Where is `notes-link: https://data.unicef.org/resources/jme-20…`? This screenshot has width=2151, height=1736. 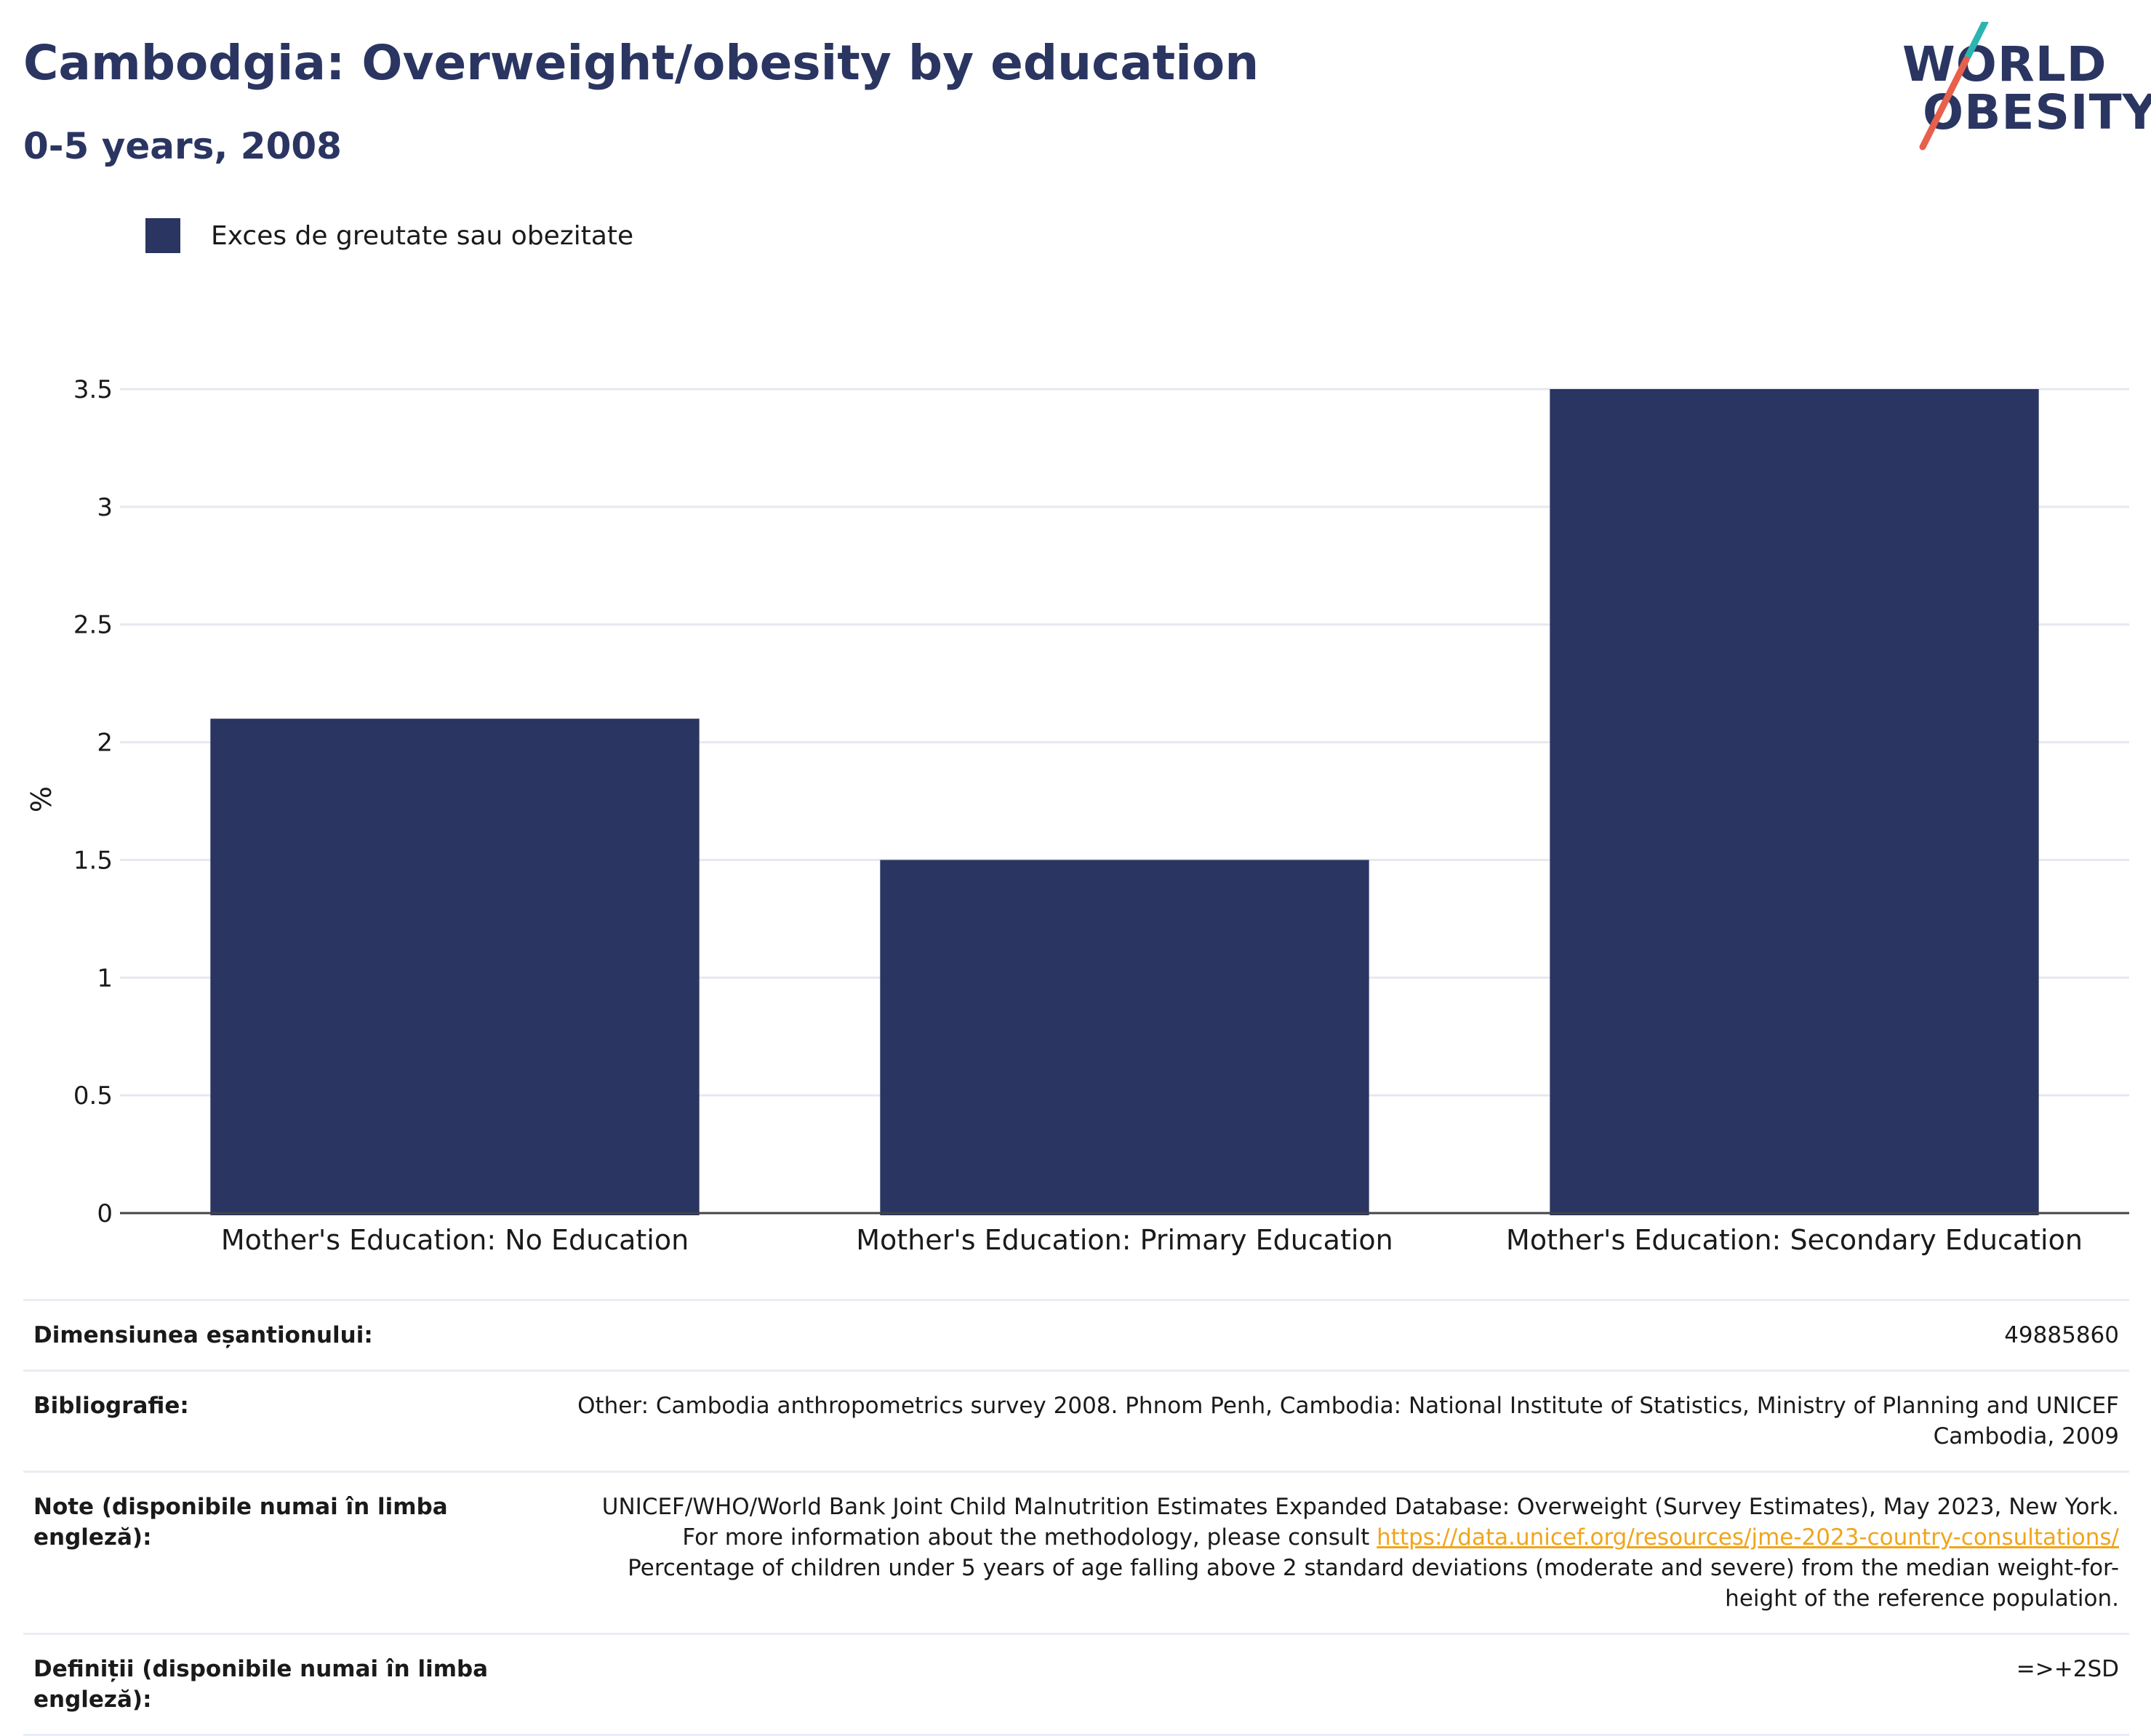 notes-link: https://data.unicef.org/resources/jme-20… is located at coordinates (1748, 1537).